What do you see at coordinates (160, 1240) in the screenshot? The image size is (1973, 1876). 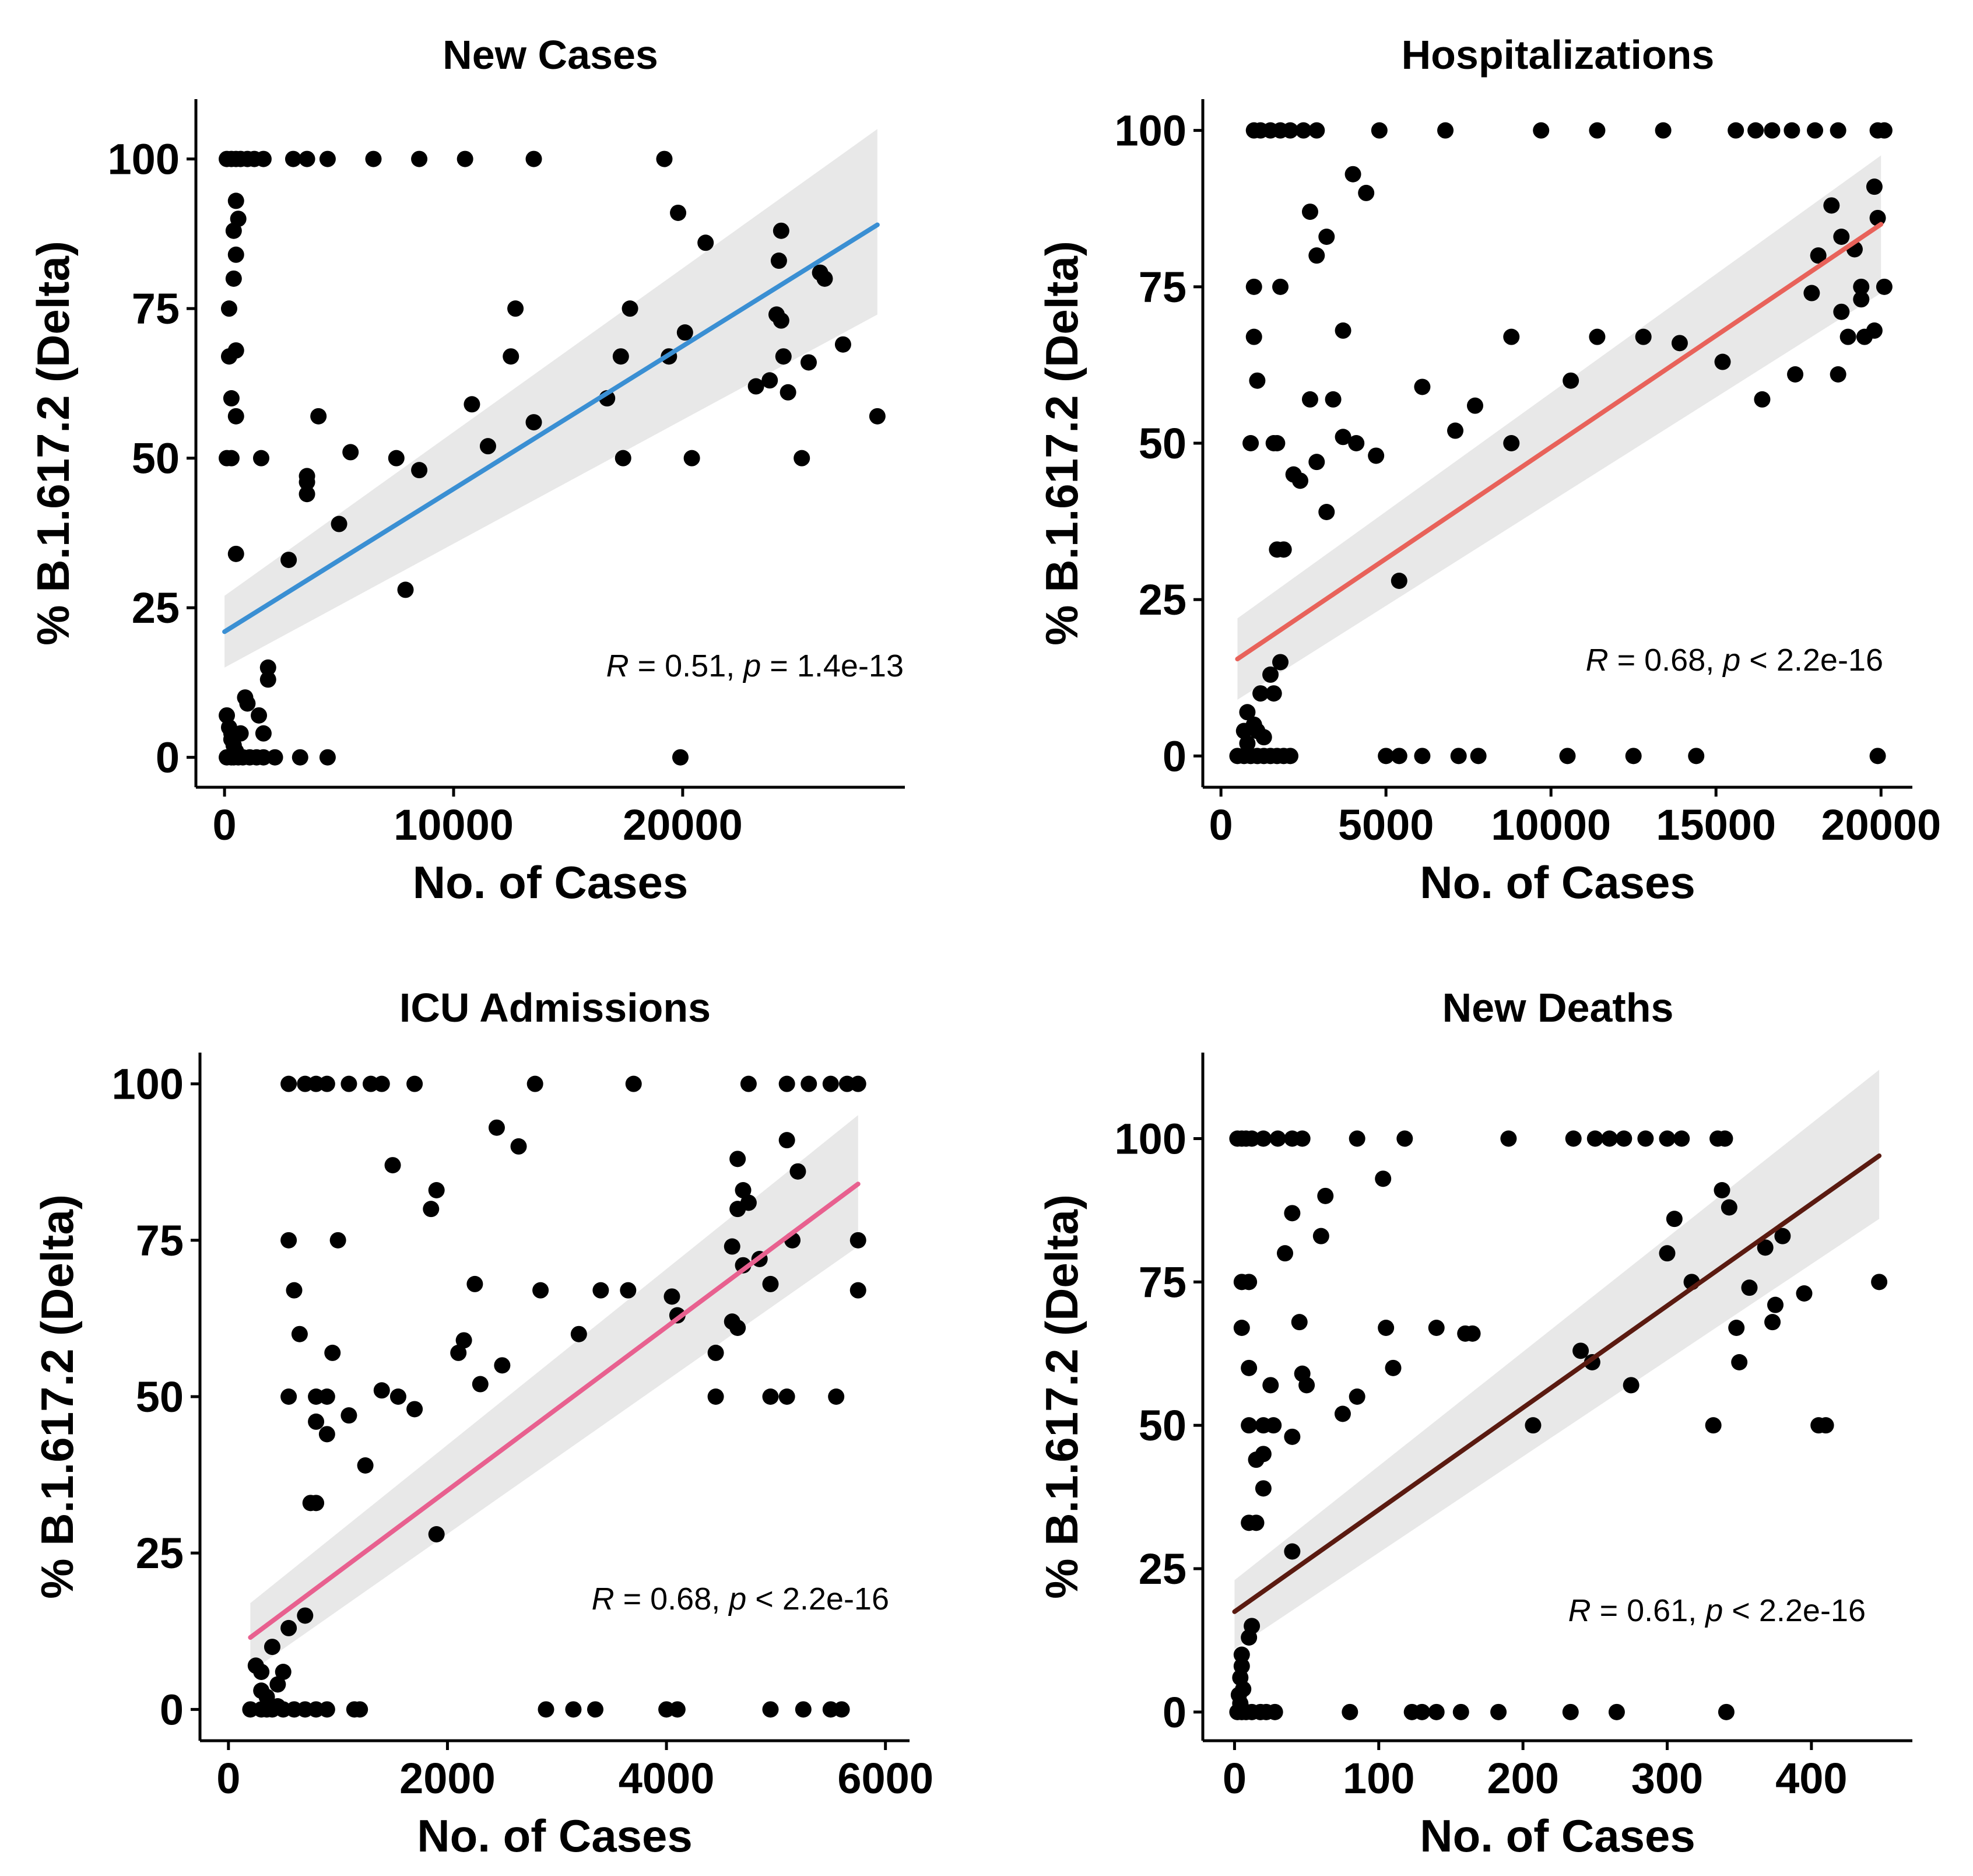 I see `y-tick-label: 75` at bounding box center [160, 1240].